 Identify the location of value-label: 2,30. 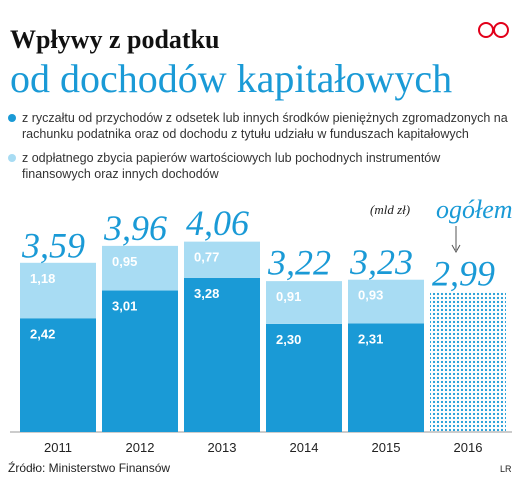
(288, 339).